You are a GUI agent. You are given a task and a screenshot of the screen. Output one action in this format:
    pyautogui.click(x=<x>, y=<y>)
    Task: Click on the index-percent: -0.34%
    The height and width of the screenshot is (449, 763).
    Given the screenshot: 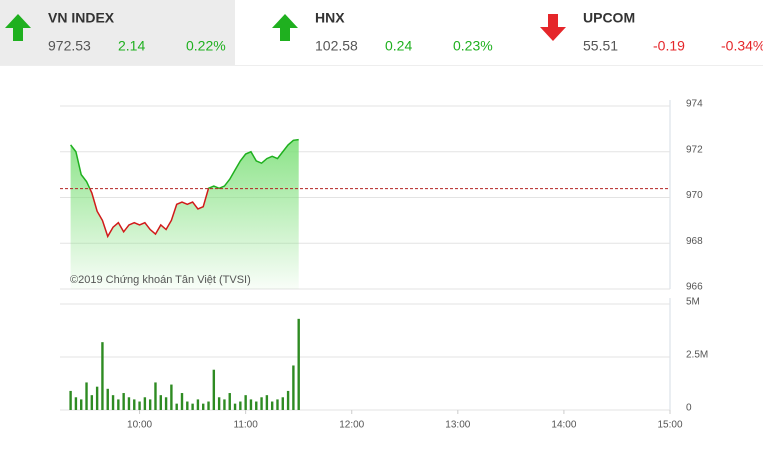 What is the action you would take?
    pyautogui.click(x=742, y=46)
    